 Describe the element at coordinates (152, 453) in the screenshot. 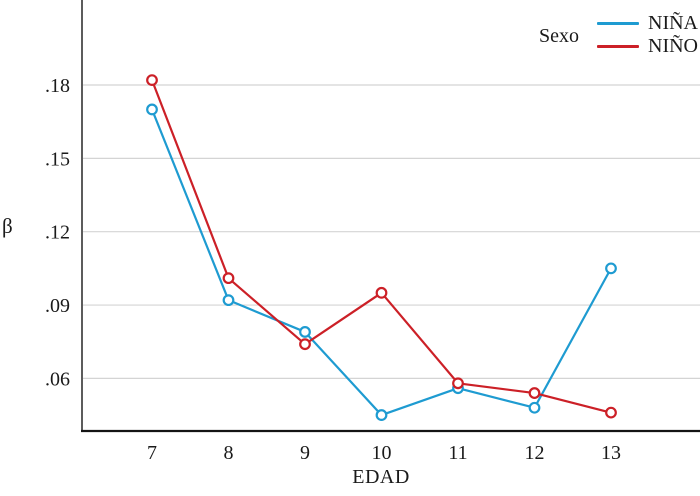

I see `x-tick-label: 7` at that location.